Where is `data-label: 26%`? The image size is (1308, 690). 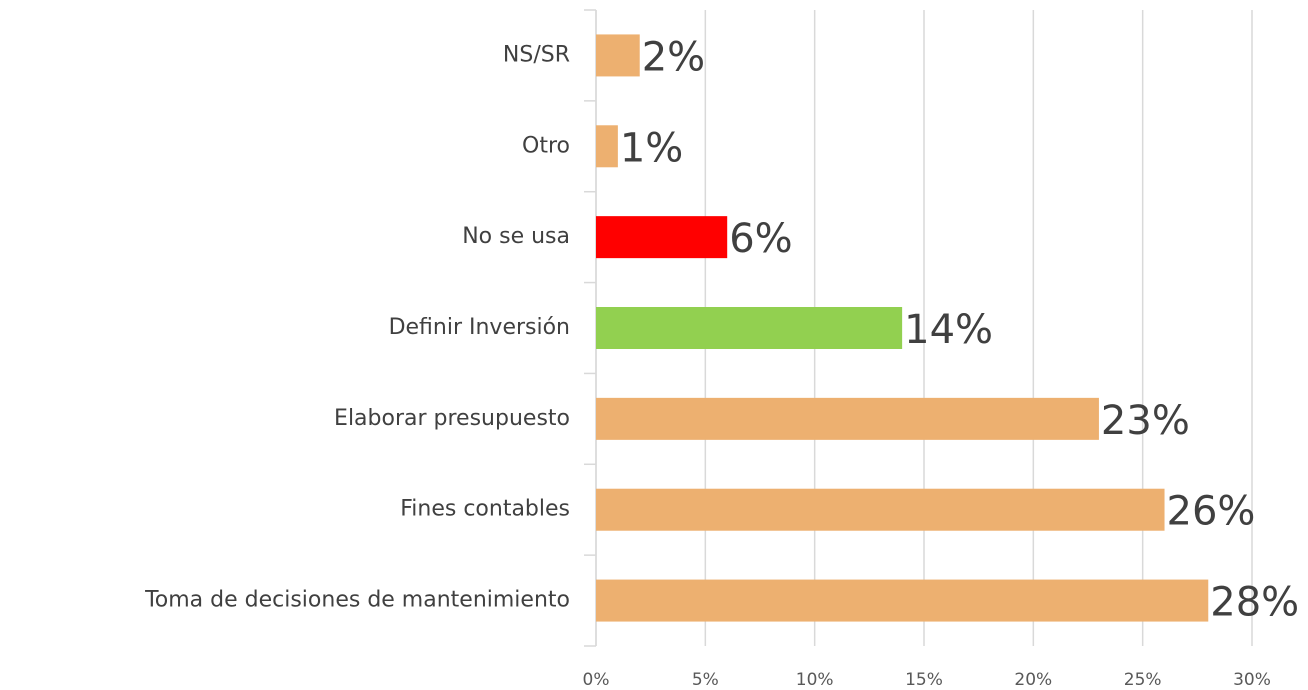
data-label: 26% is located at coordinates (1211, 512).